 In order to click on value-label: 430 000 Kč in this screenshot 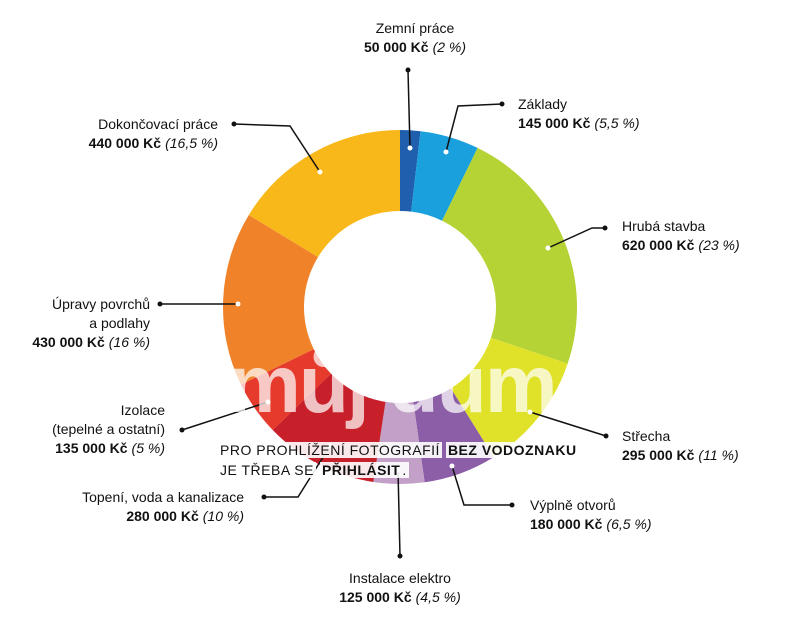, I will do `click(68, 342)`.